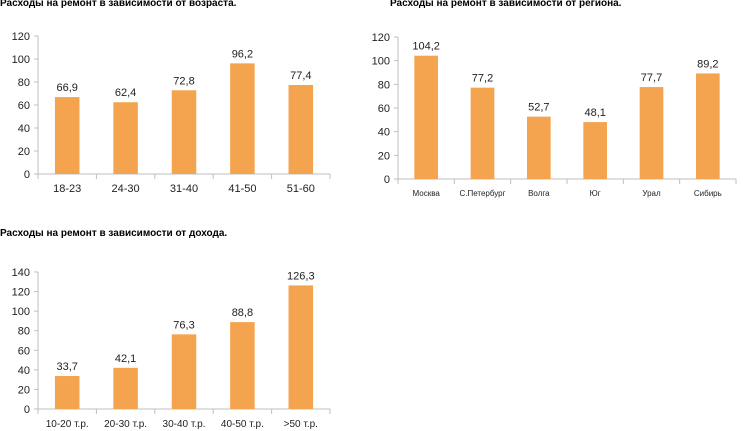 Image resolution: width=746 pixels, height=431 pixels. What do you see at coordinates (594, 113) in the screenshot?
I see `data-label: 48,1` at bounding box center [594, 113].